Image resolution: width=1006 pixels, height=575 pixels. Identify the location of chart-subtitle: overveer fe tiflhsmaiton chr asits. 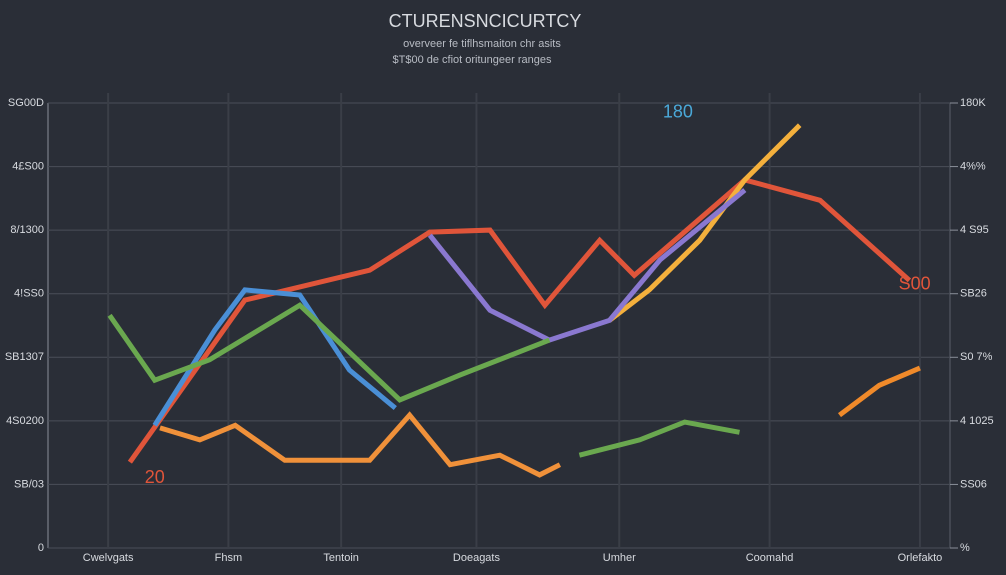
(482, 44).